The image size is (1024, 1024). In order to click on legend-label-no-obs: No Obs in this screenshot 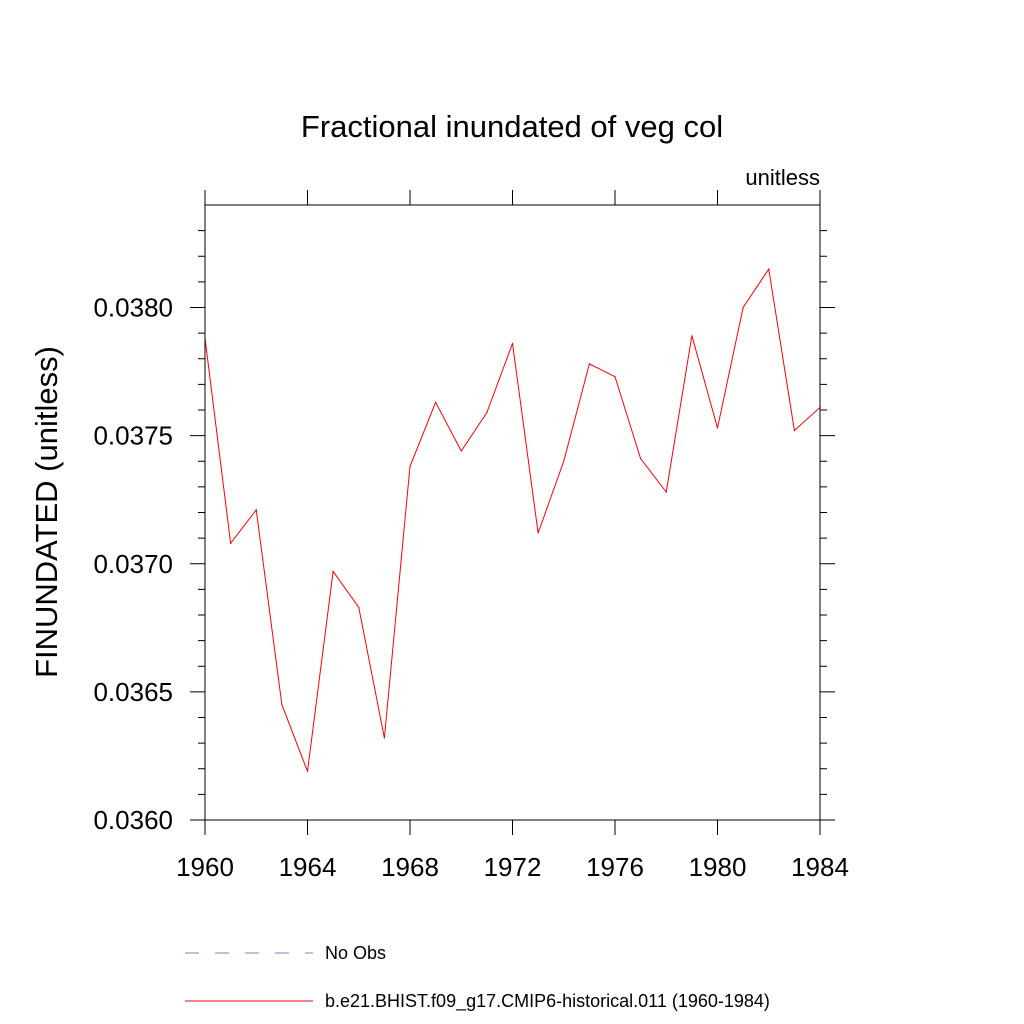, I will do `click(355, 953)`.